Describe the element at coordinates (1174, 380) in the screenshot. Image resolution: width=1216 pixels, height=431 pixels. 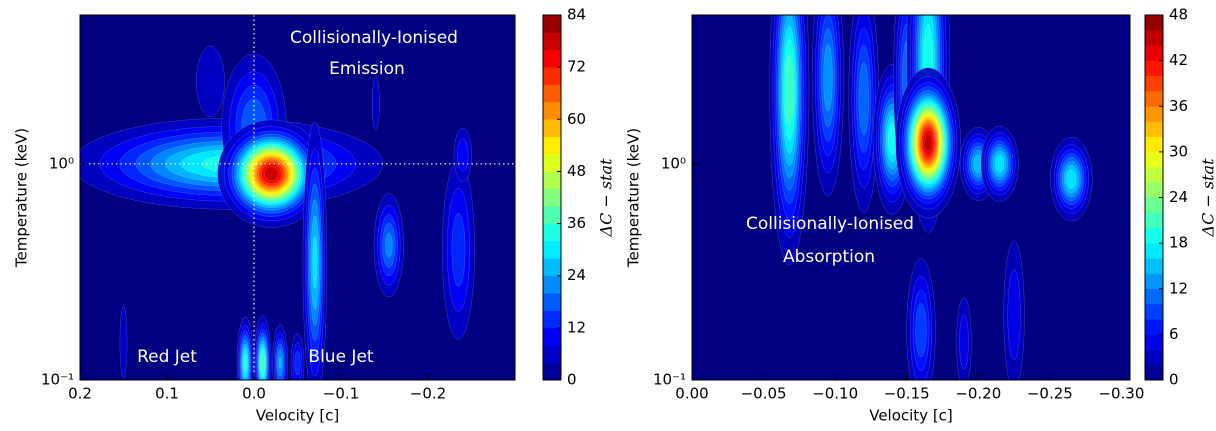
I see `colorbar-tick-label: 0` at that location.